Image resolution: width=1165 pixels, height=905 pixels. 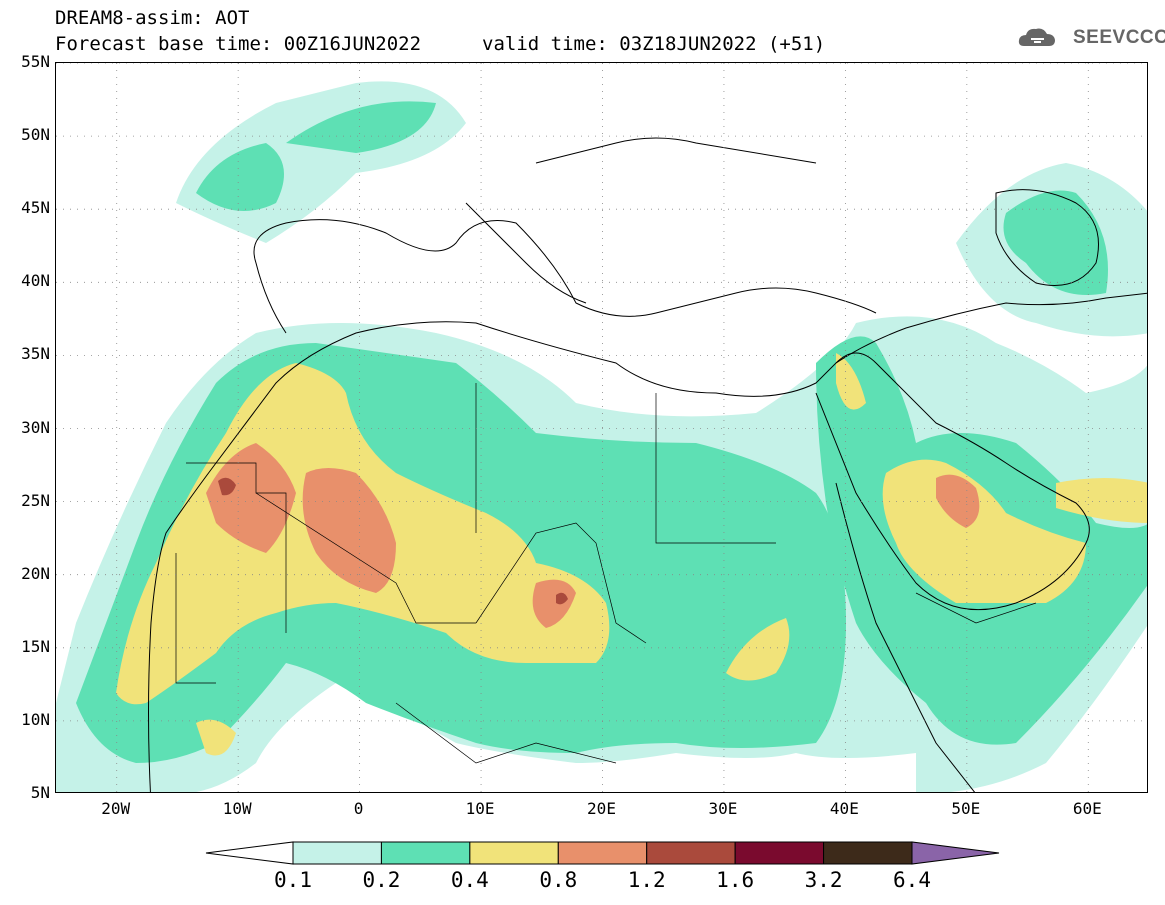 What do you see at coordinates (393, 541) in the screenshot?
I see `aot-level-1.2` at bounding box center [393, 541].